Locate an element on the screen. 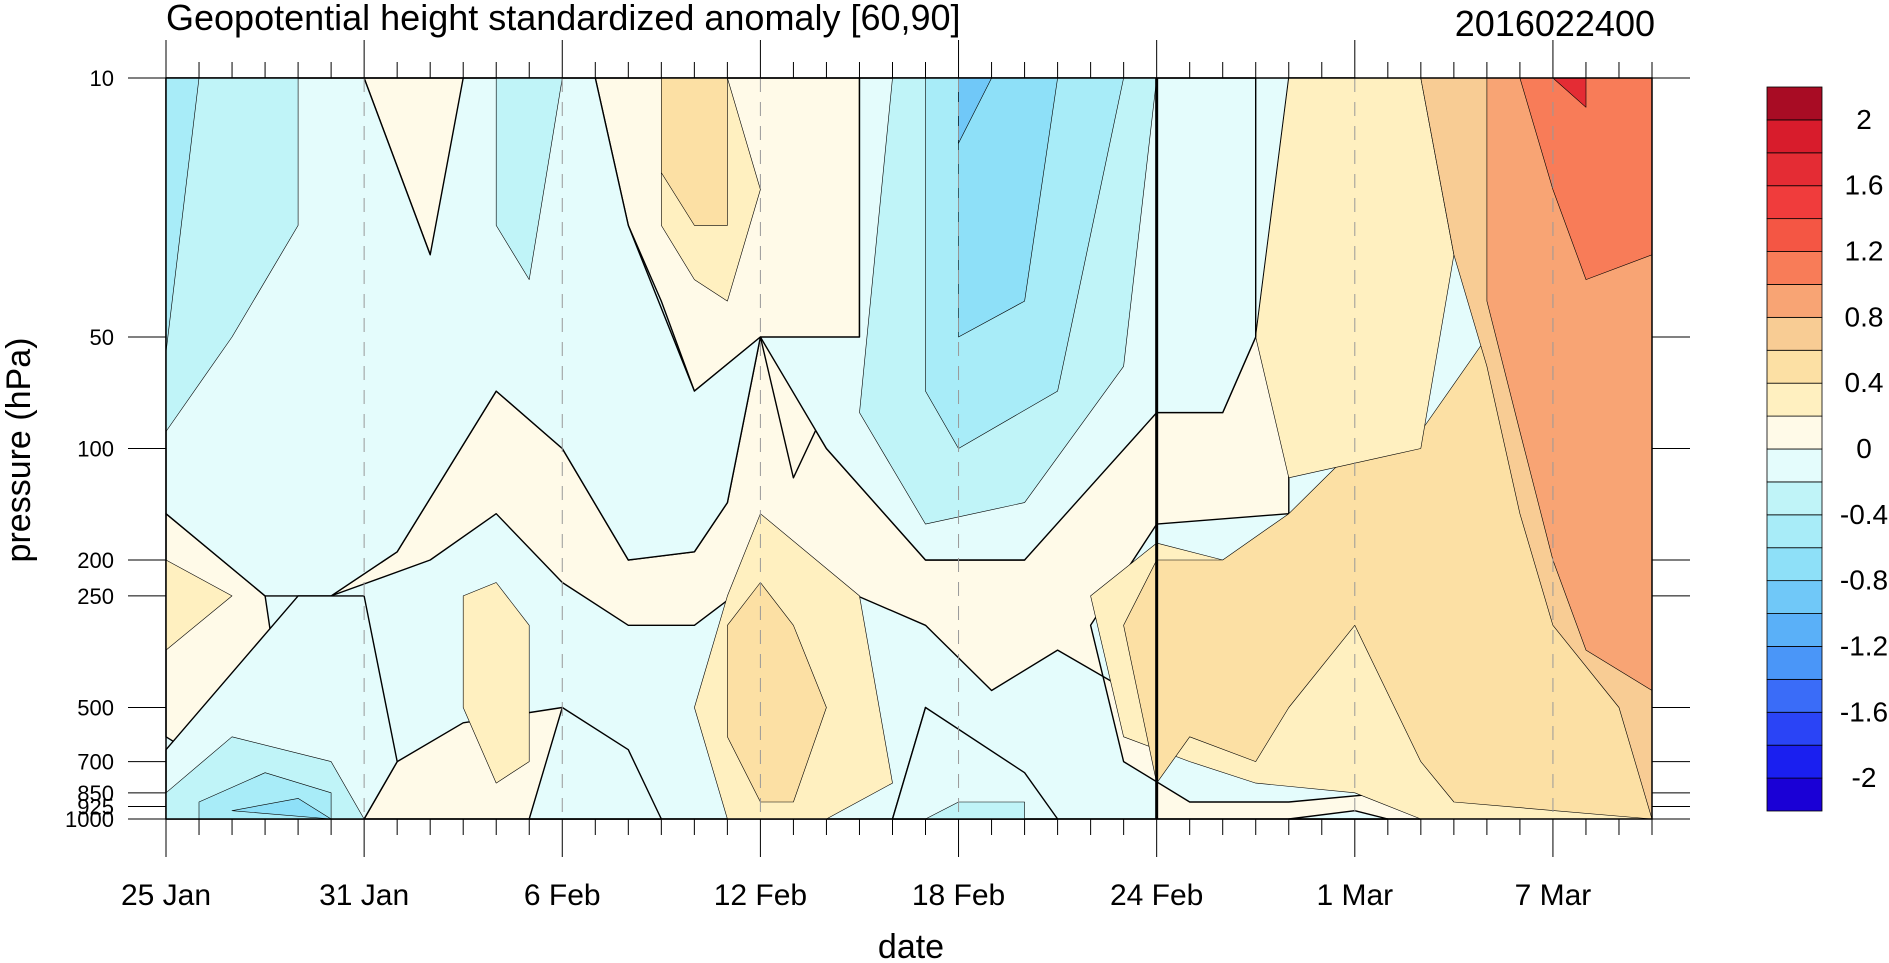  colorbar-label: 2 is located at coordinates (1864, 119).